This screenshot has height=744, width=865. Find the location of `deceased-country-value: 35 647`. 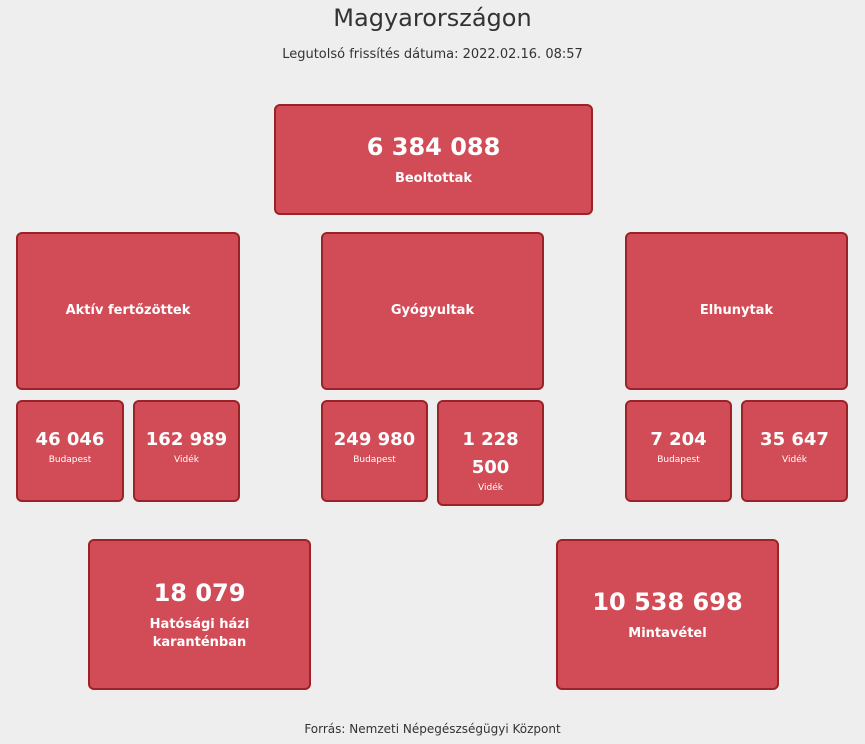

deceased-country-value: 35 647 is located at coordinates (794, 439).